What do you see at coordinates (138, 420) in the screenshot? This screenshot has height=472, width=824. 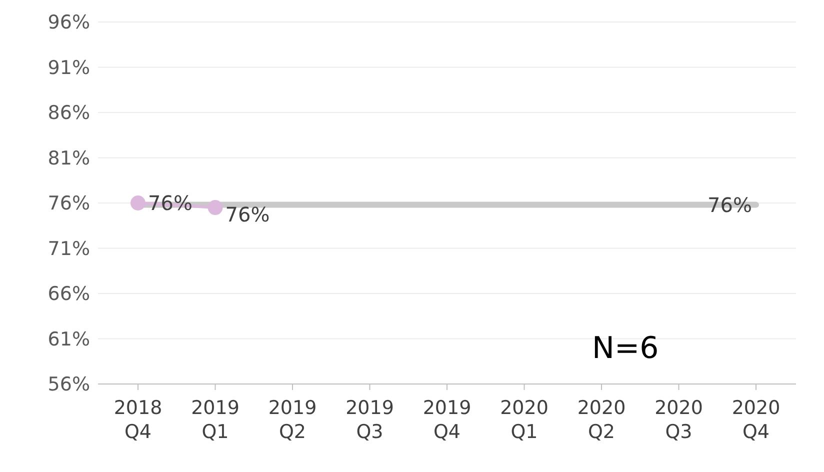 I see `x-tick-label: 2018 Q4` at bounding box center [138, 420].